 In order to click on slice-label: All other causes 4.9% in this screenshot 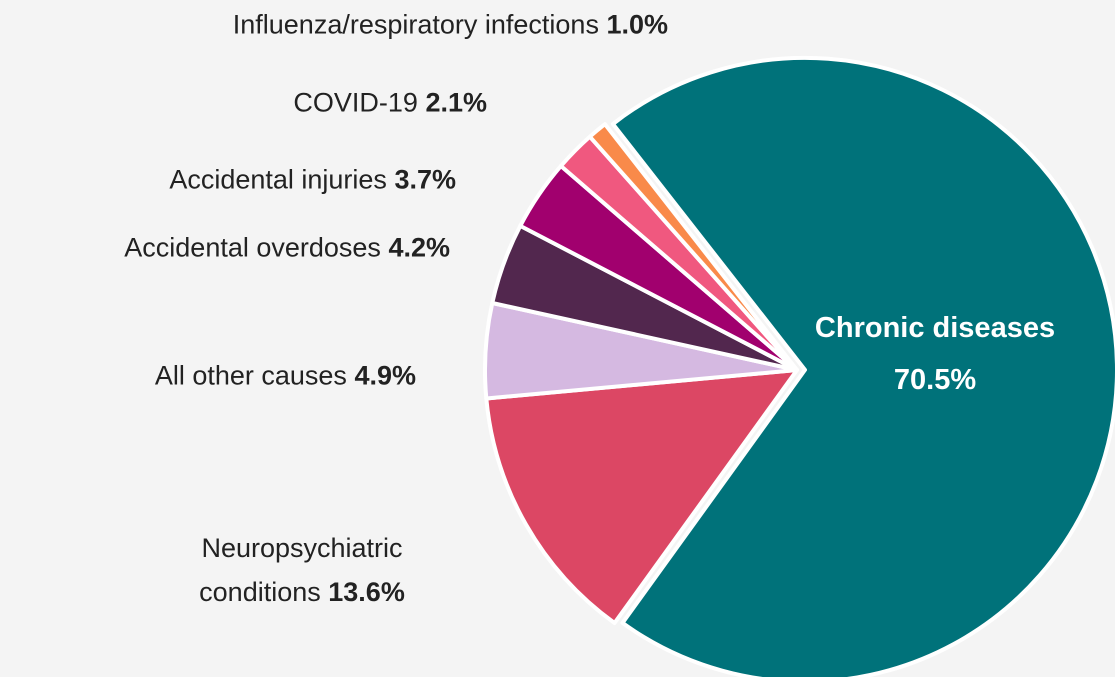, I will do `click(285, 376)`.